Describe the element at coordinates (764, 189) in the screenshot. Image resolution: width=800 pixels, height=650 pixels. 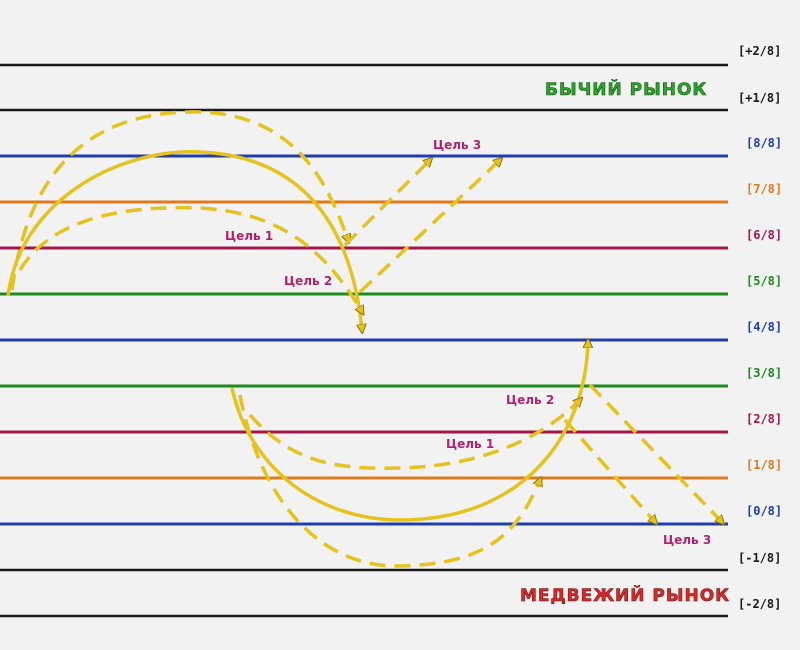
I see `level-label-7-8: [7/8]` at that location.